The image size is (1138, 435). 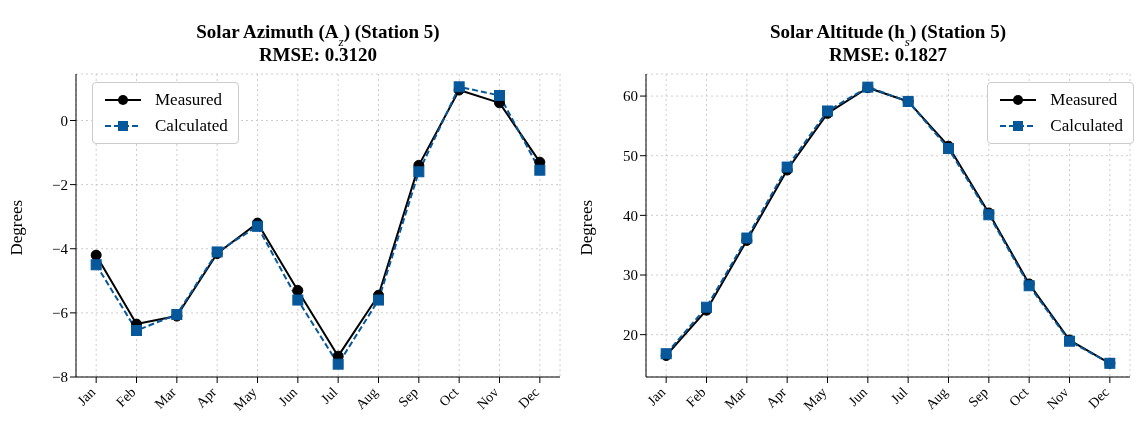 What do you see at coordinates (630, 334) in the screenshot?
I see `y-tick-label: 20` at bounding box center [630, 334].